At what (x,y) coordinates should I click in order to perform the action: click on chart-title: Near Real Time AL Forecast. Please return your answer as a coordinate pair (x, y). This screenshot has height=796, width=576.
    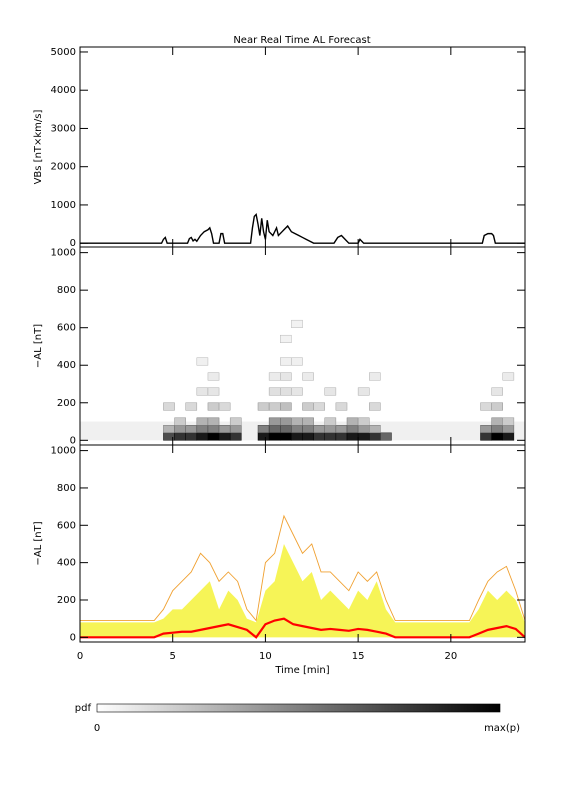
    Looking at the image, I should click on (301, 40).